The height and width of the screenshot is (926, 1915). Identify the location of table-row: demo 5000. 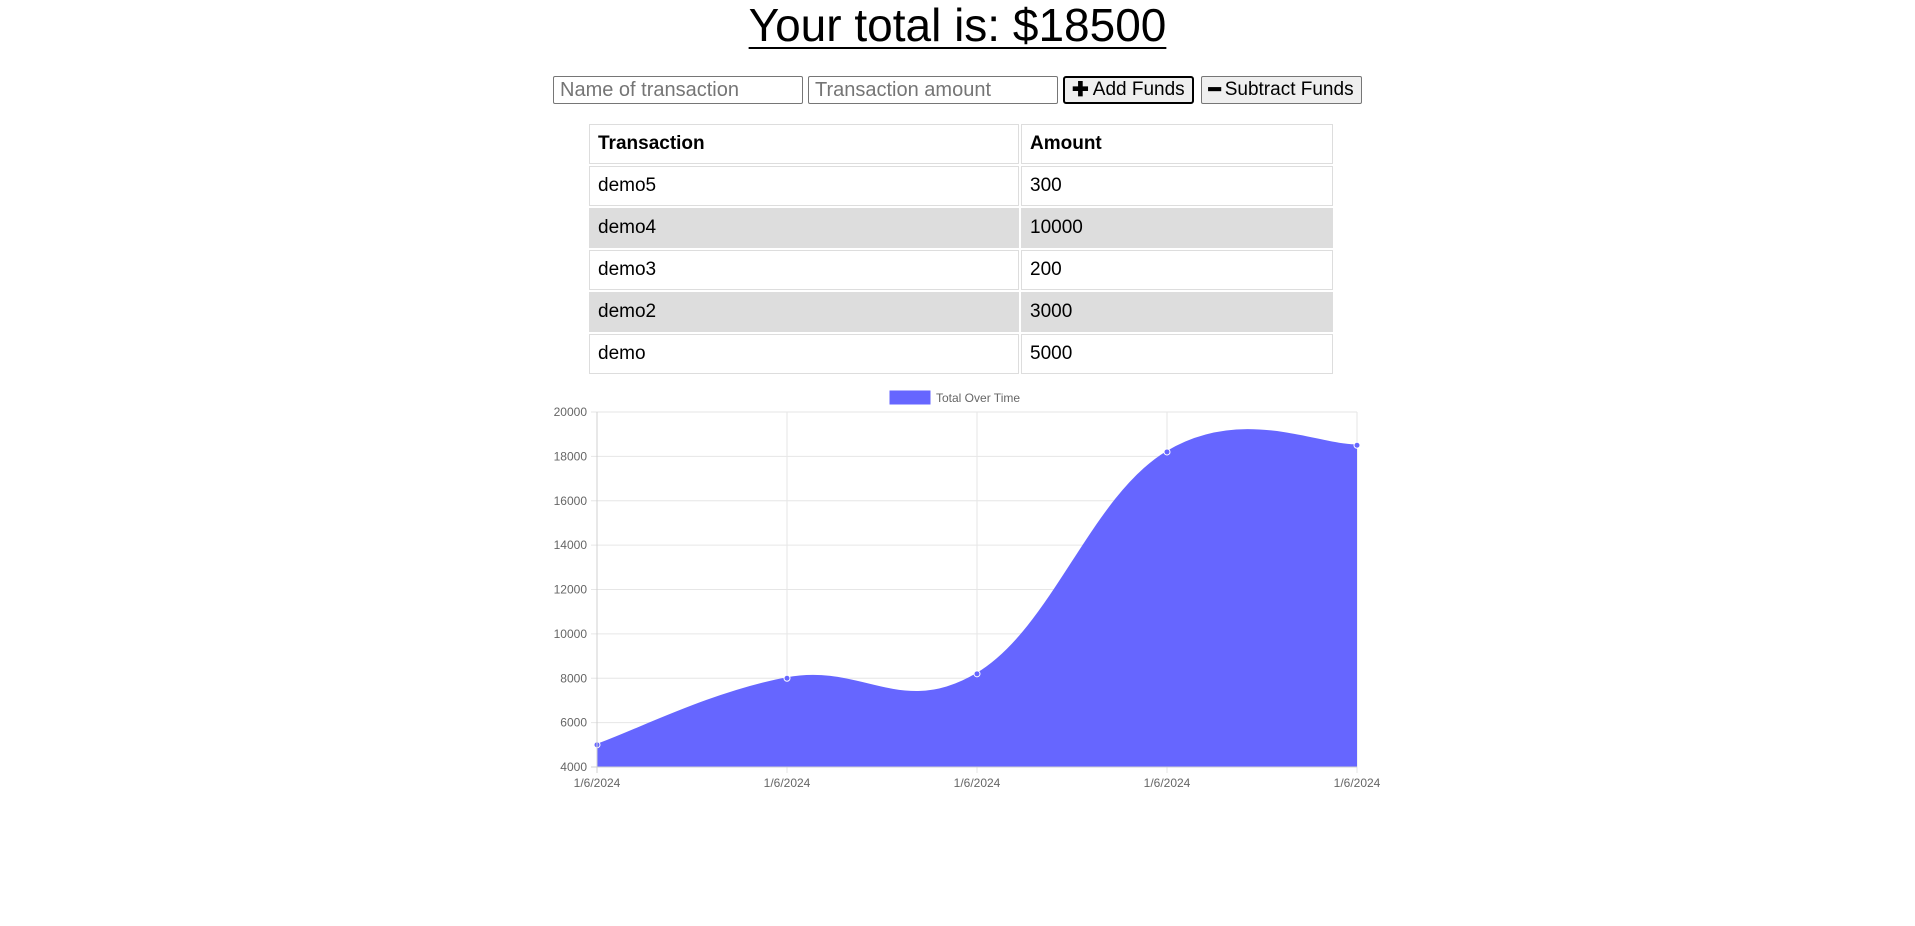
(961, 354).